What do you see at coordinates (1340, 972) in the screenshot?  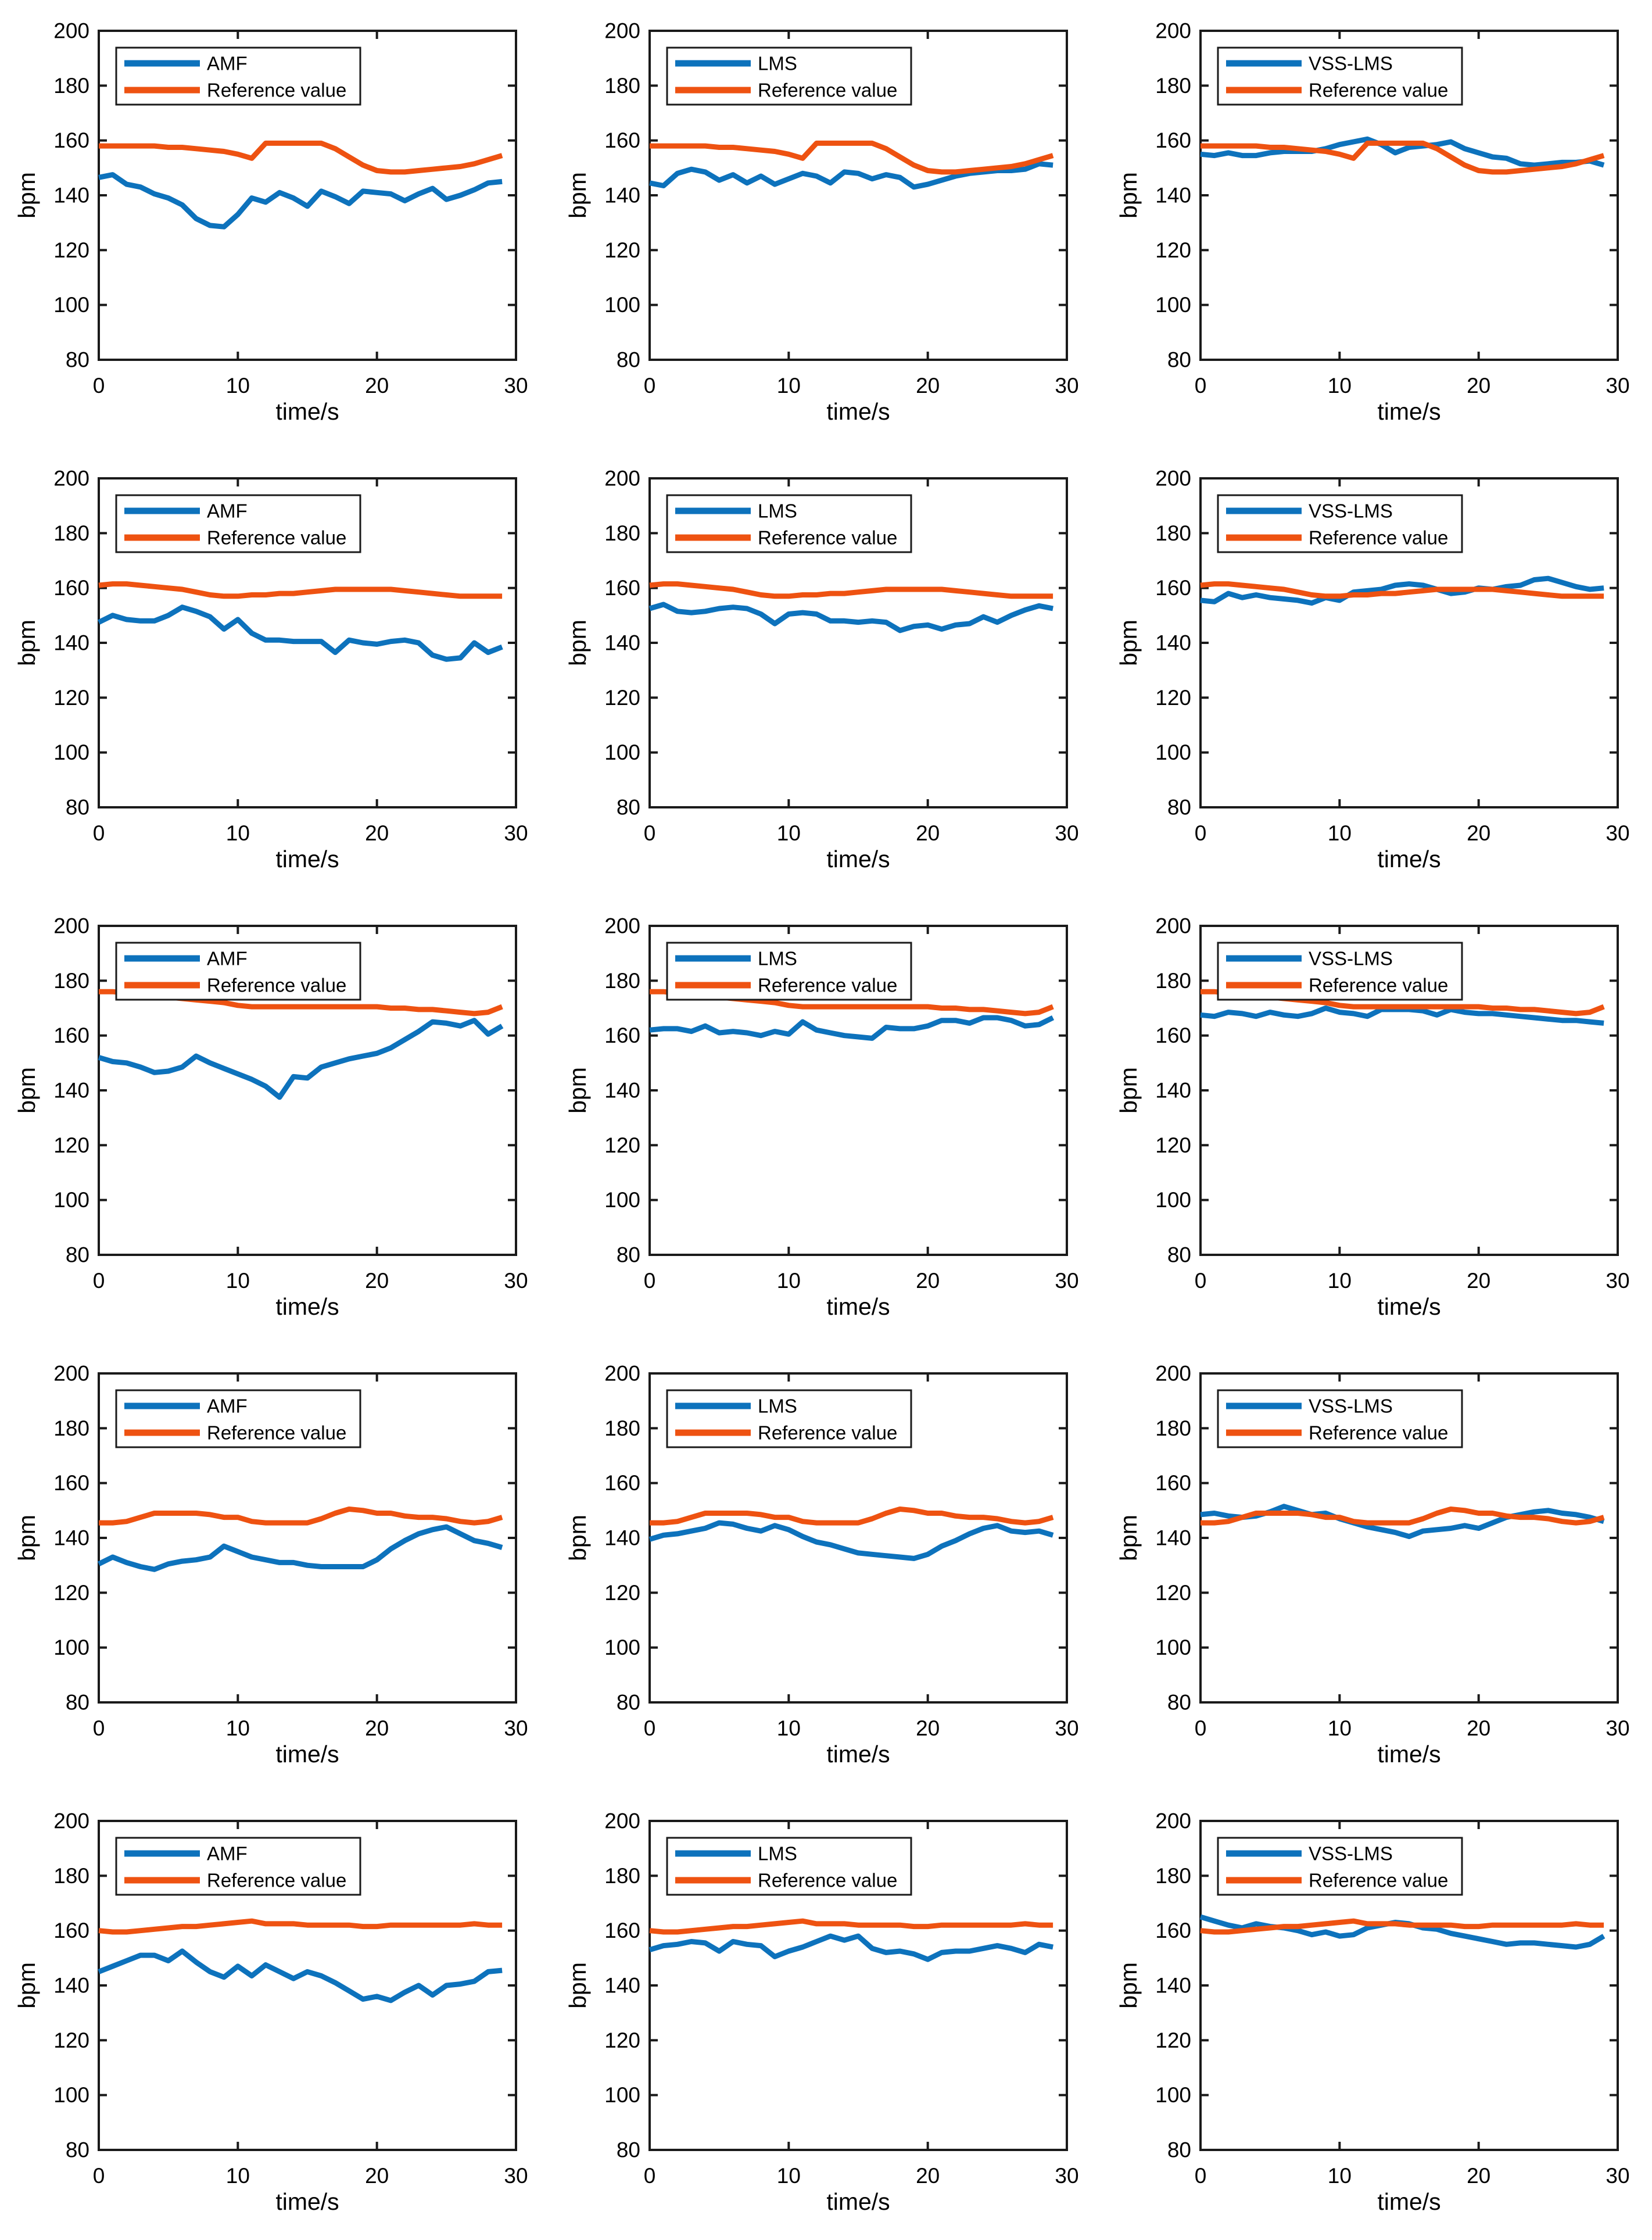 I see `legend: VSS-LMS Reference value` at bounding box center [1340, 972].